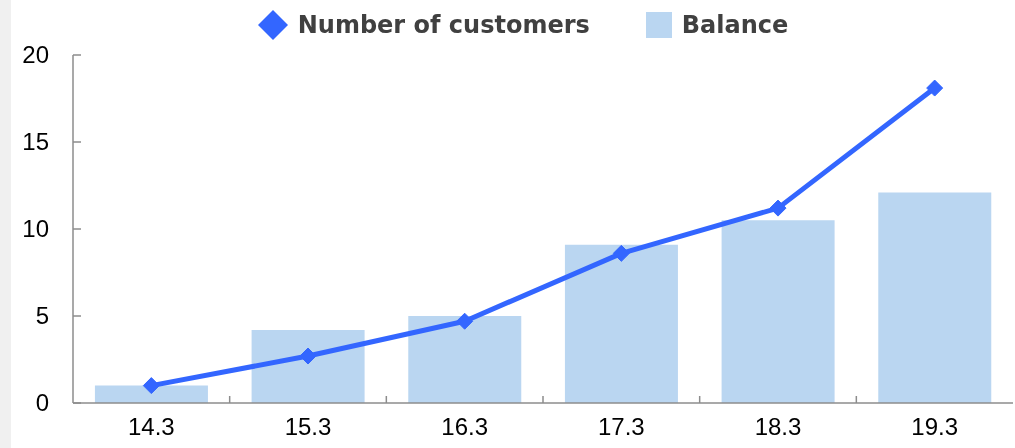  What do you see at coordinates (735, 25) in the screenshot?
I see `legend-label: Balance` at bounding box center [735, 25].